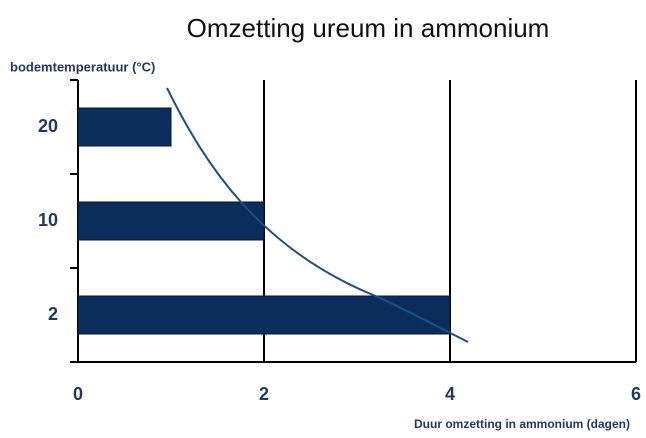 The width and height of the screenshot is (646, 438). What do you see at coordinates (78, 394) in the screenshot?
I see `x-tick-label: 0` at bounding box center [78, 394].